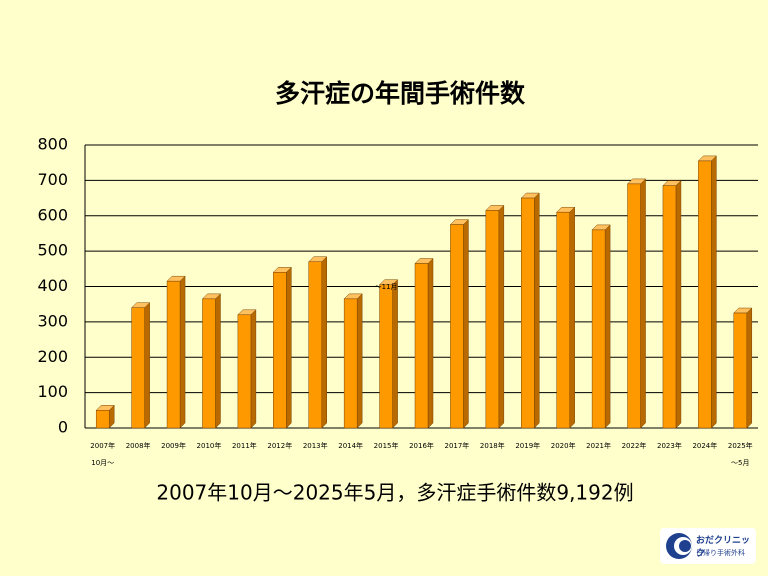 Image resolution: width=768 pixels, height=576 pixels. What do you see at coordinates (52, 320) in the screenshot?
I see `y-tick-label: 300` at bounding box center [52, 320].